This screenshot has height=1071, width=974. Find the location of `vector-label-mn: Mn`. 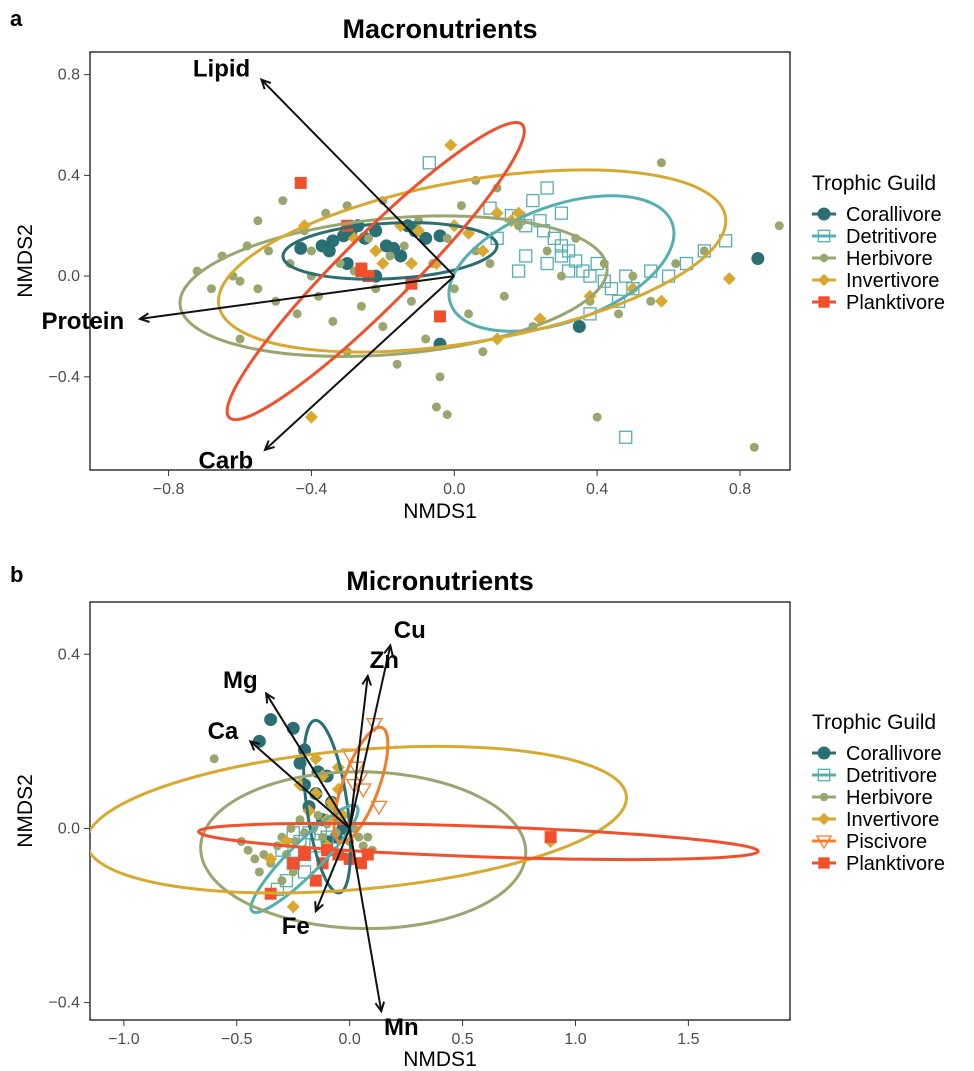

vector-label-mn: Mn is located at coordinates (401, 1027).